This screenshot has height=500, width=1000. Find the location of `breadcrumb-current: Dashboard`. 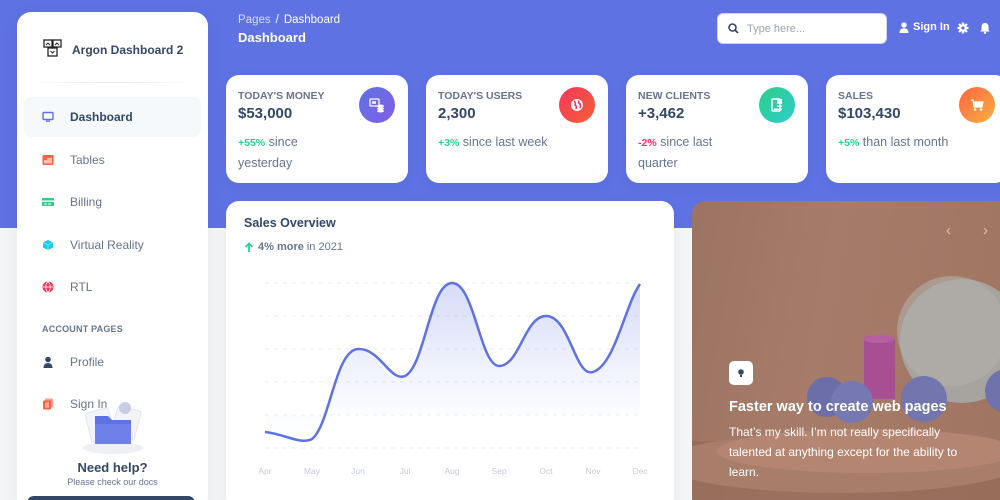

breadcrumb-current: Dashboard is located at coordinates (312, 20).